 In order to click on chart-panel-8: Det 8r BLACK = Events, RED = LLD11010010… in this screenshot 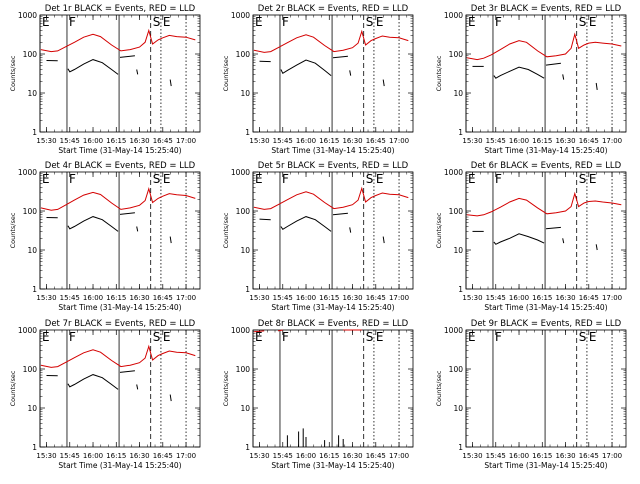, I will do `click(317, 394)`.